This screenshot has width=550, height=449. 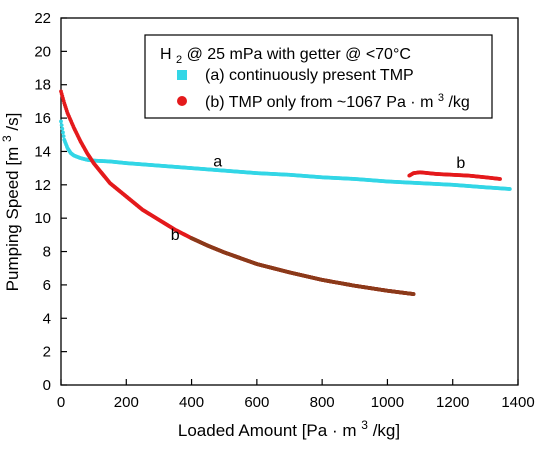 I want to click on y-axis-label: Pumping Speed [m 3 /s], so click(x=11, y=202).